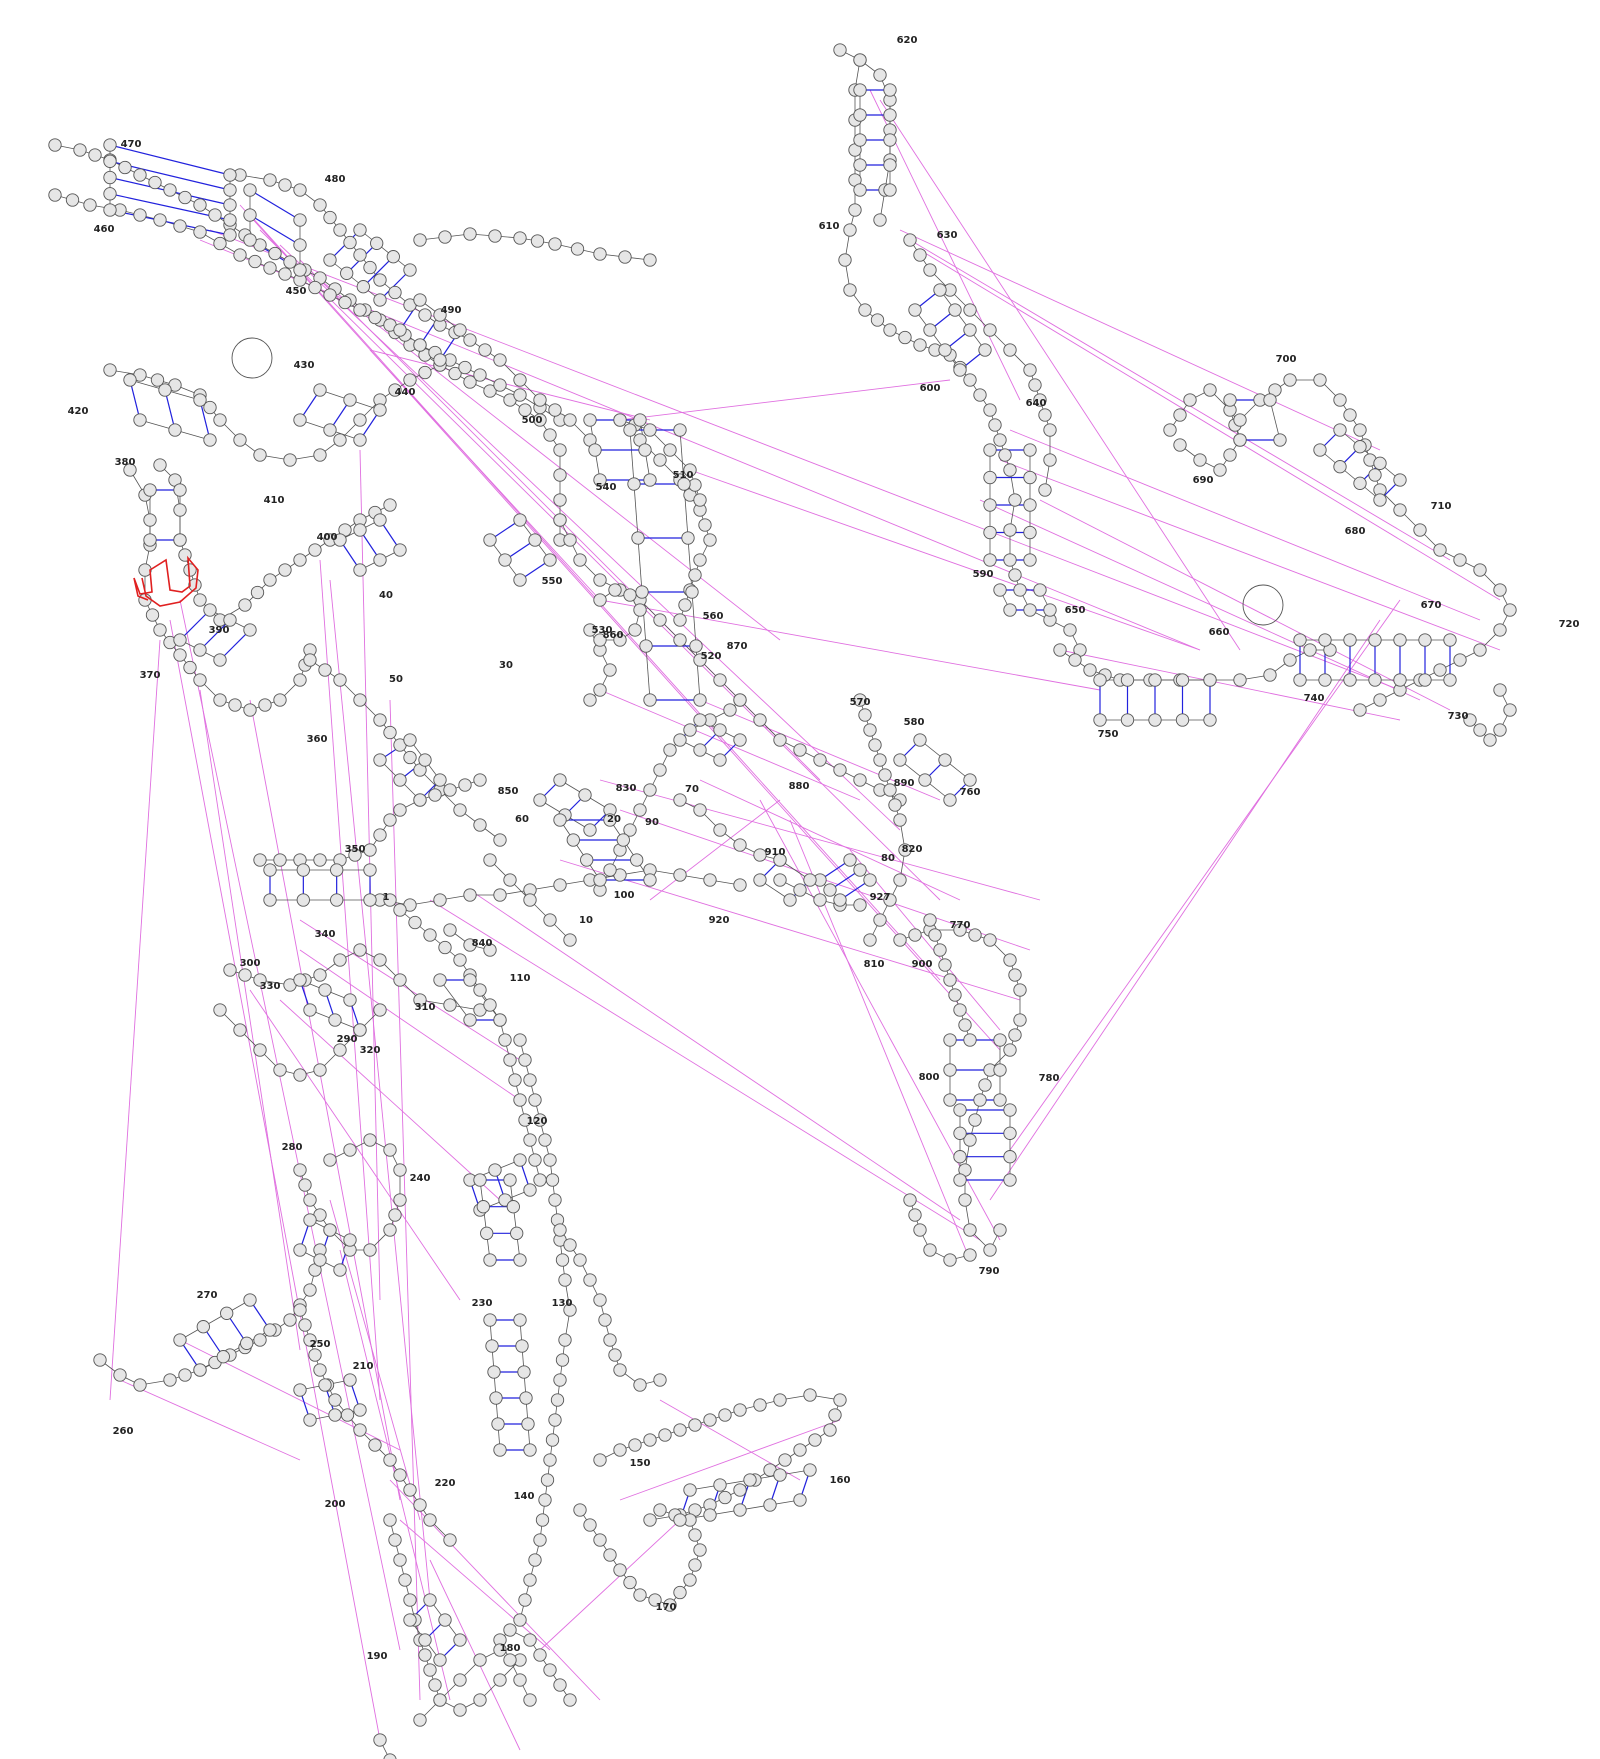 This screenshot has height=1759, width=1600. Describe the element at coordinates (552, 581) in the screenshot. I see `position-label: 550` at that location.